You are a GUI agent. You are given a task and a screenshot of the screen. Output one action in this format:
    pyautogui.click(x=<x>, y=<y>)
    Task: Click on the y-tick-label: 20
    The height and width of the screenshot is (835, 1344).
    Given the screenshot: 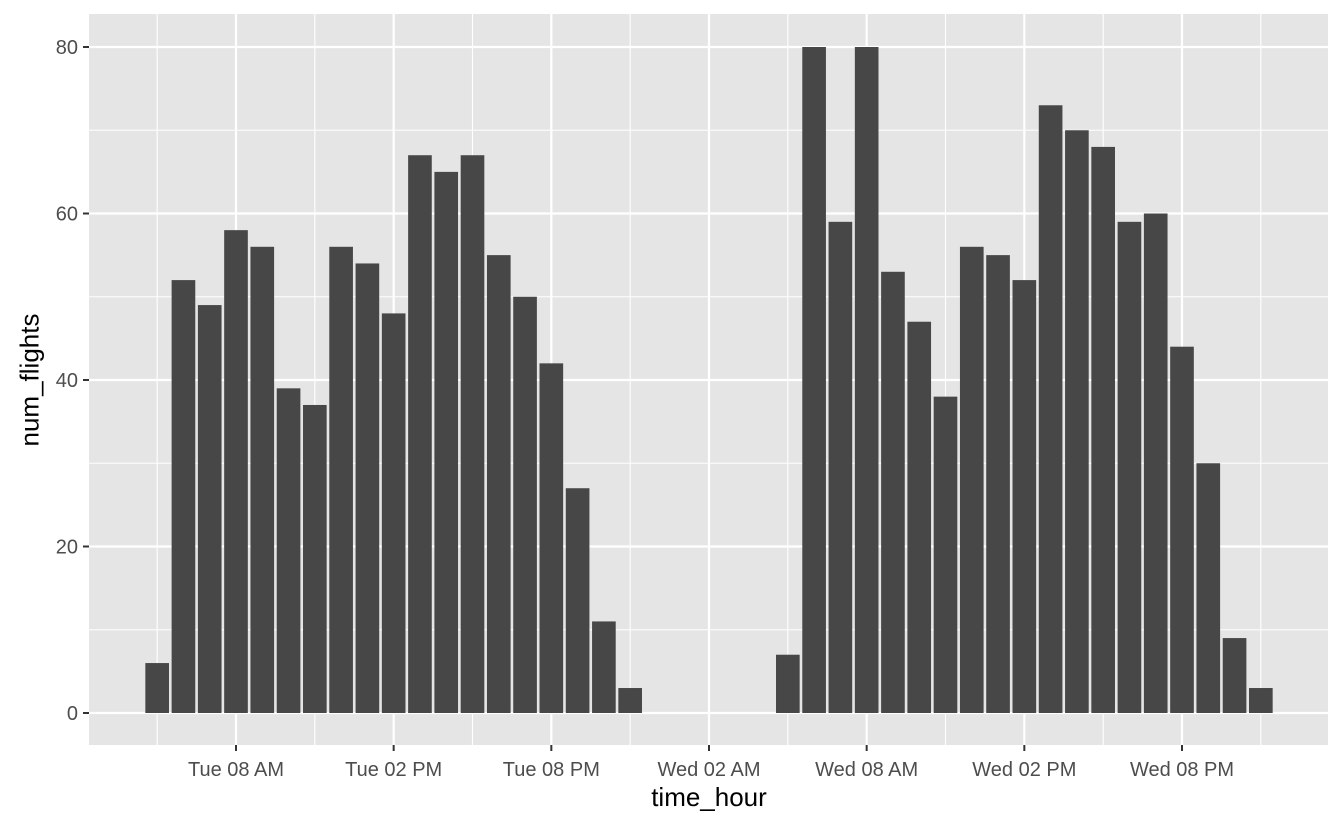 What is the action you would take?
    pyautogui.click(x=67, y=548)
    